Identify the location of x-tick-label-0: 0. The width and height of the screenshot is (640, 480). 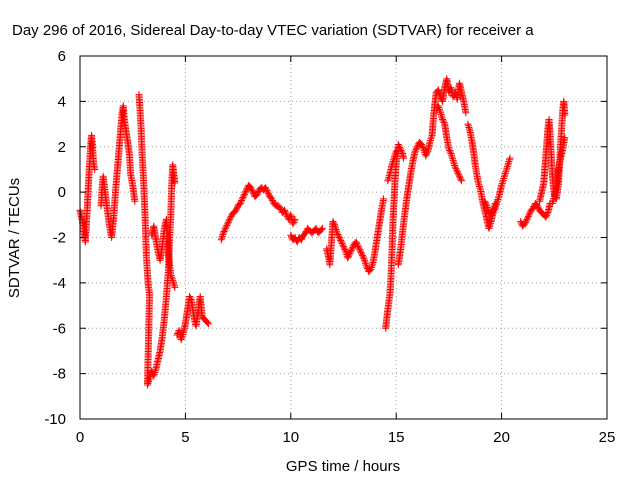
(80, 437).